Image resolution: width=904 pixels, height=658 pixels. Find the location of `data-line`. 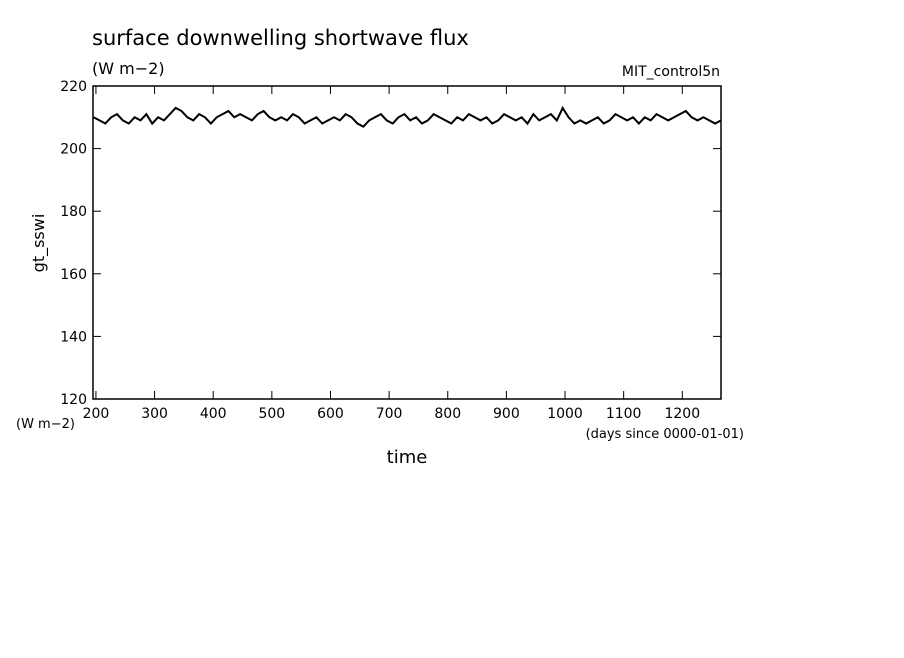

data-line is located at coordinates (407, 116).